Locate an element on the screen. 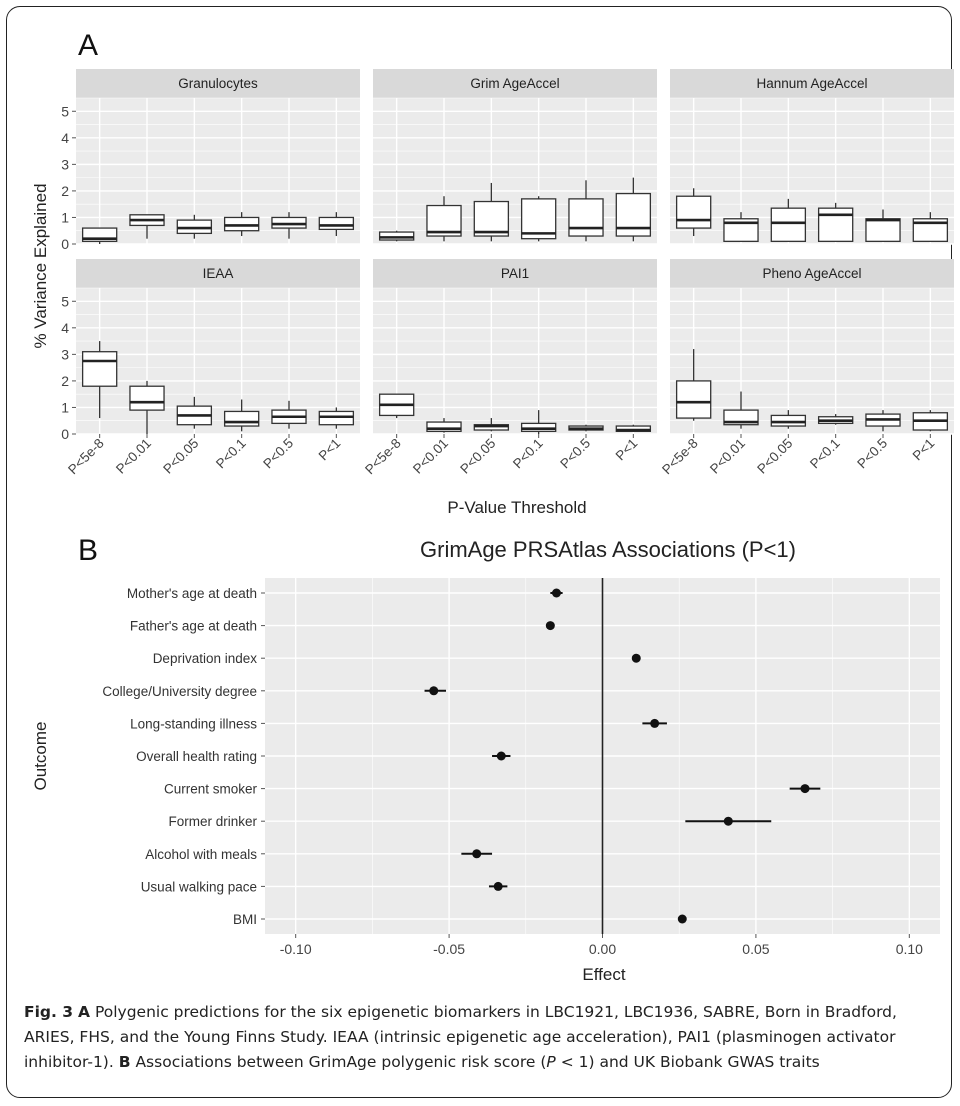 The image size is (960, 1106). facet-title-hannum-ageaccel: Hannum AgeAccel is located at coordinates (811, 83).